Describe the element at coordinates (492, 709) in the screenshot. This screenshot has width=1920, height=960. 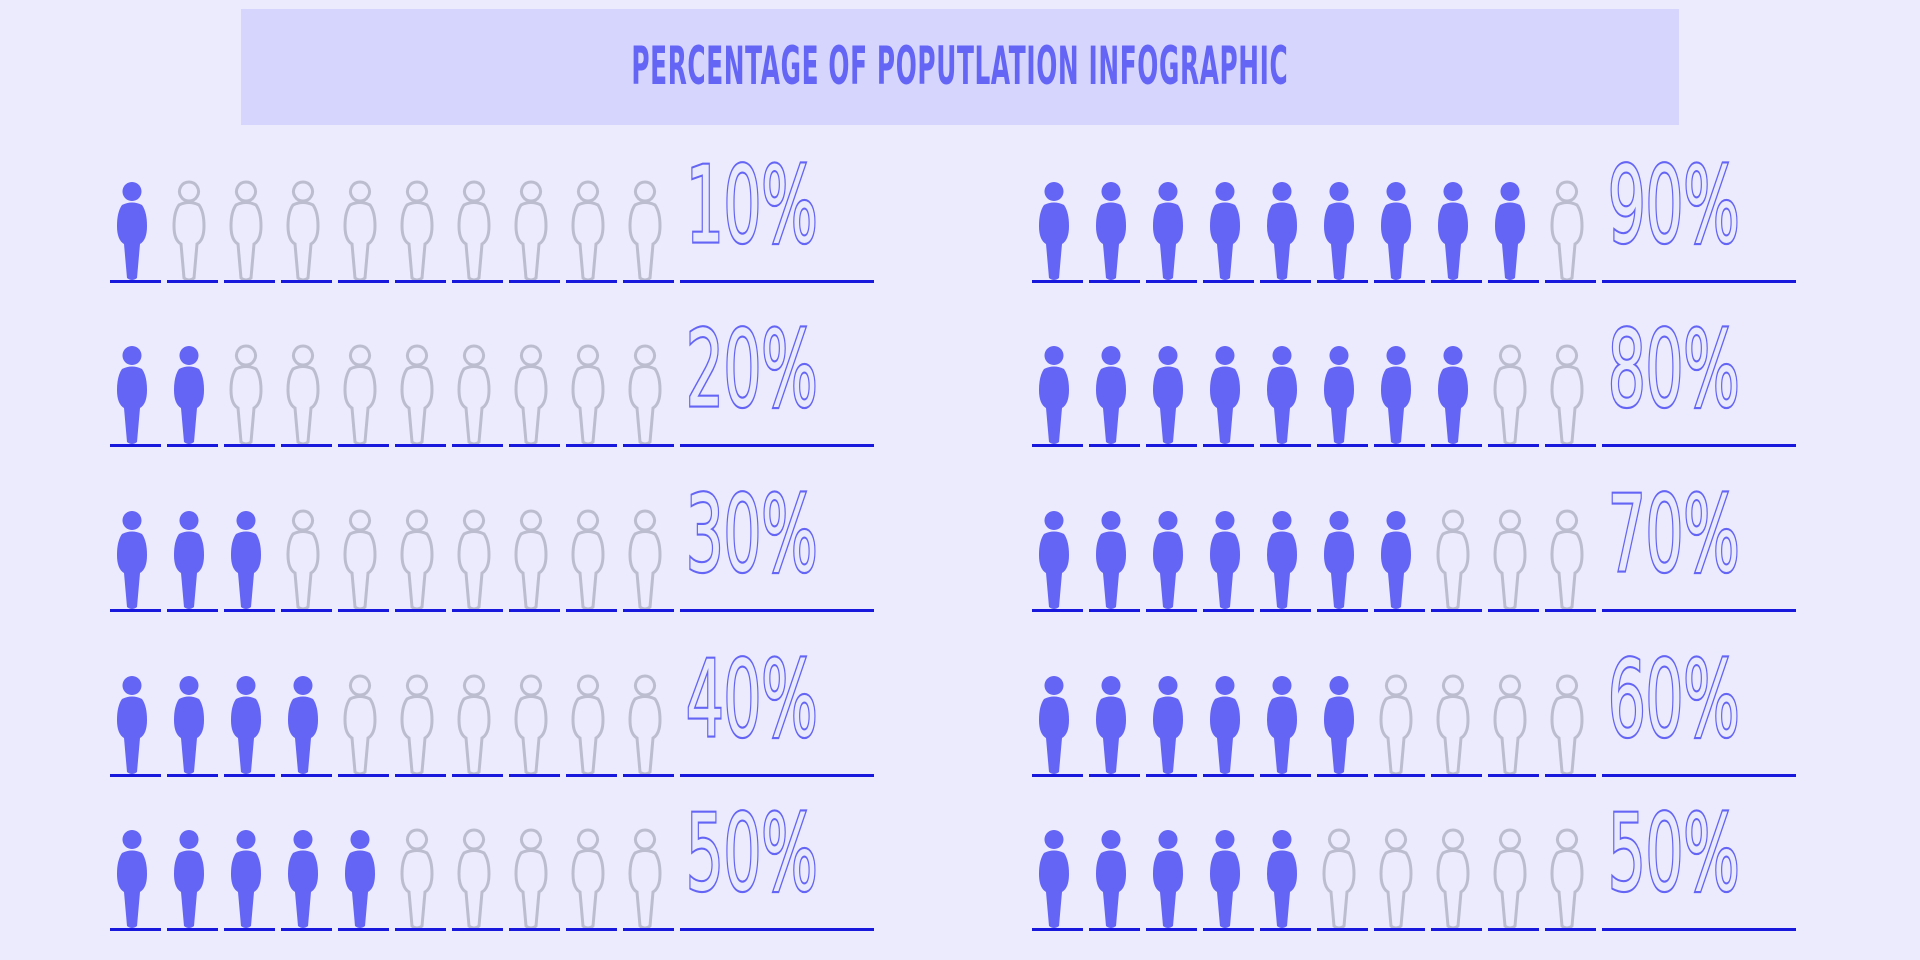
I see `percentage-row: 40%` at that location.